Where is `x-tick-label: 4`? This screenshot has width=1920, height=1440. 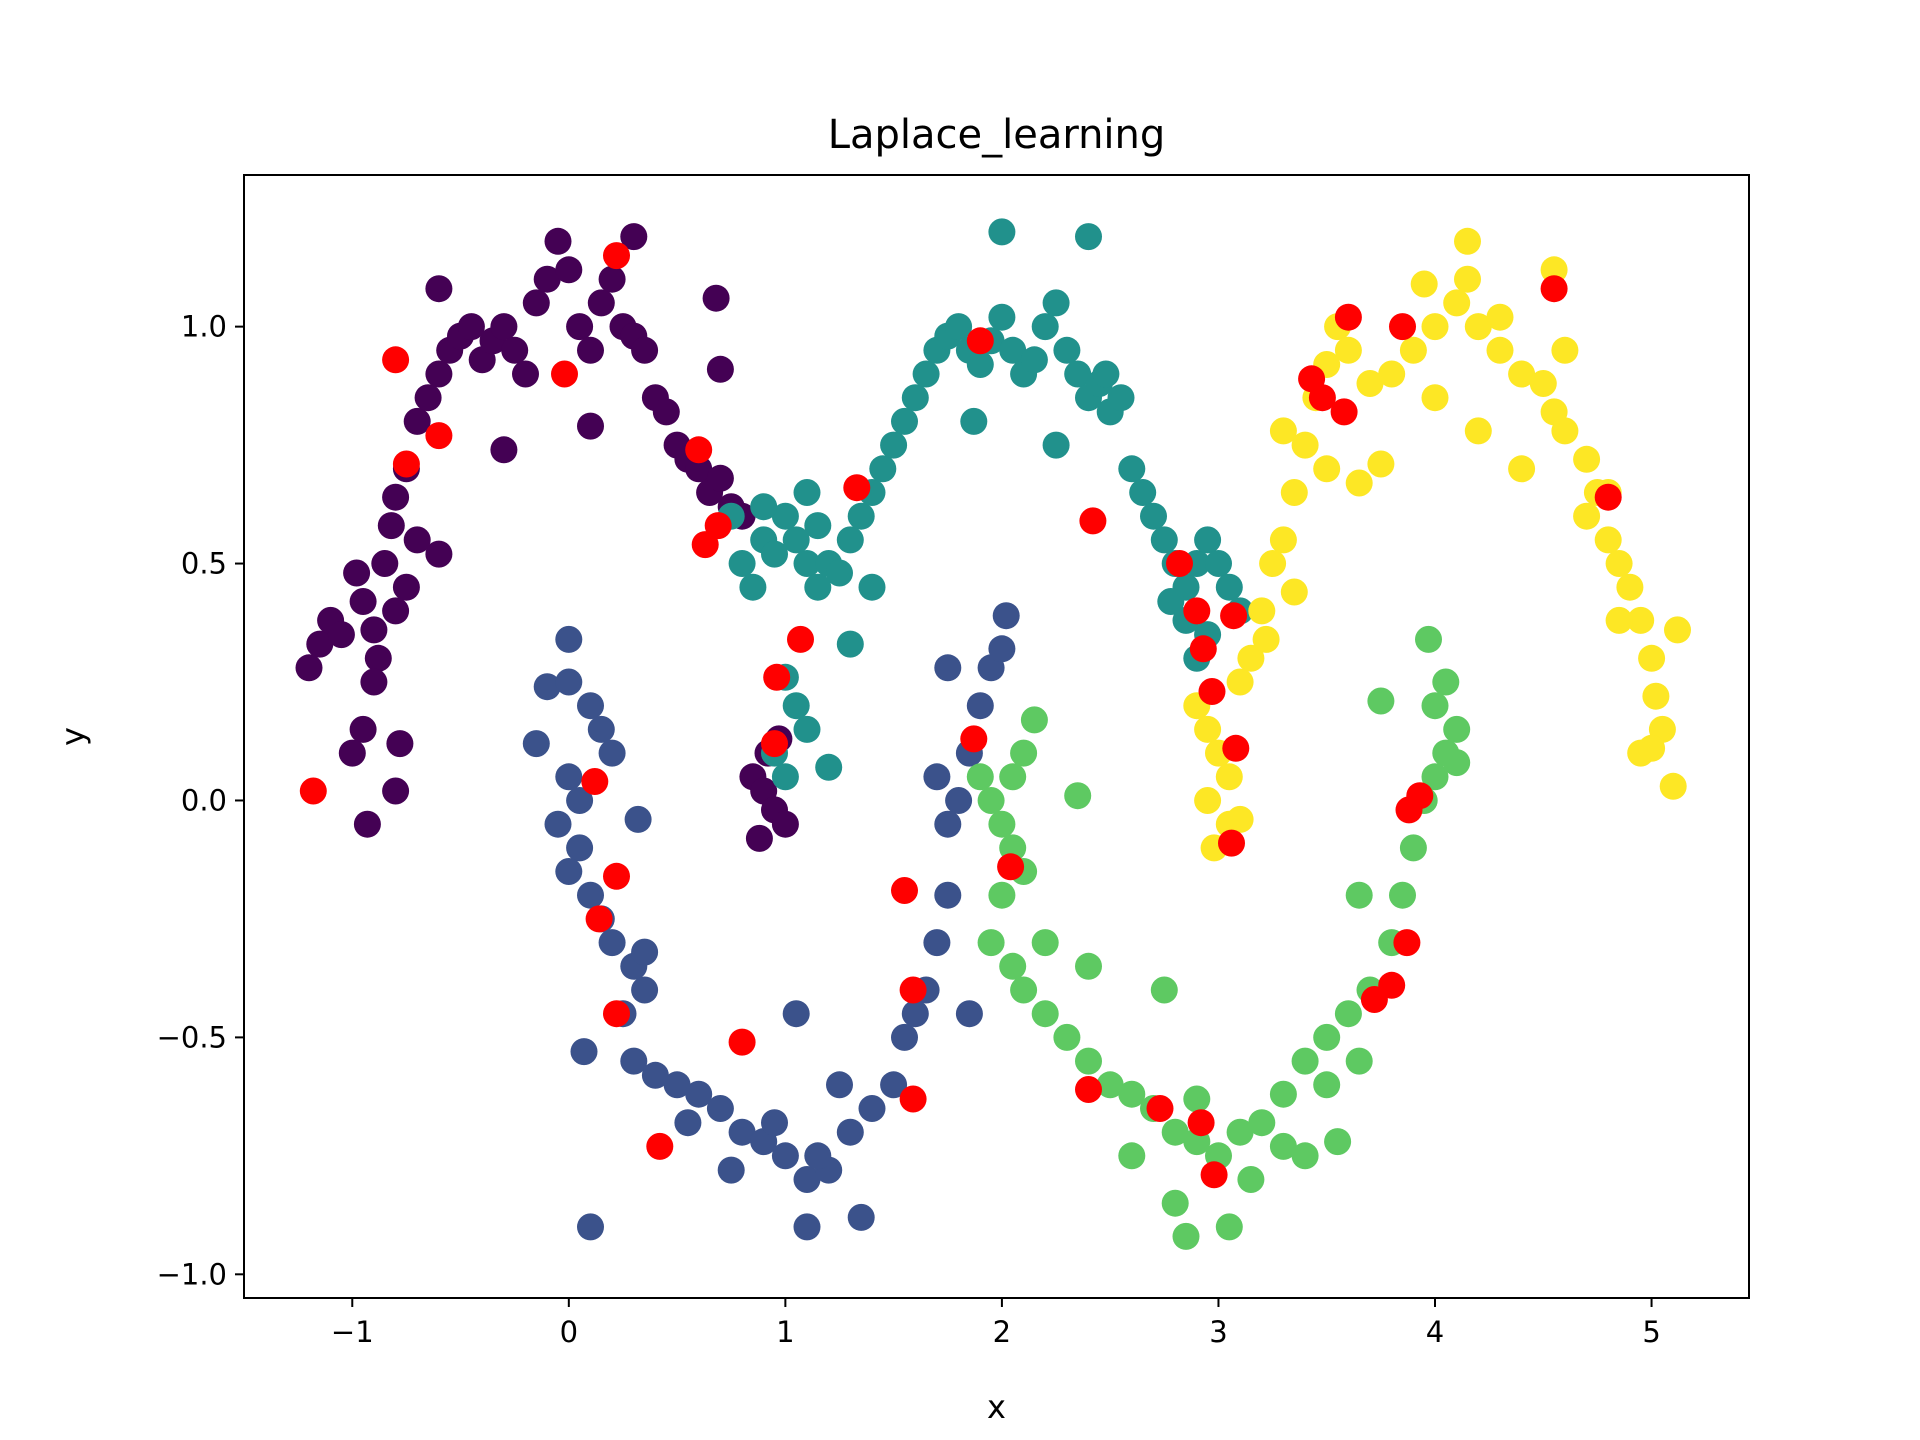
x-tick-label: 4 is located at coordinates (1435, 1332).